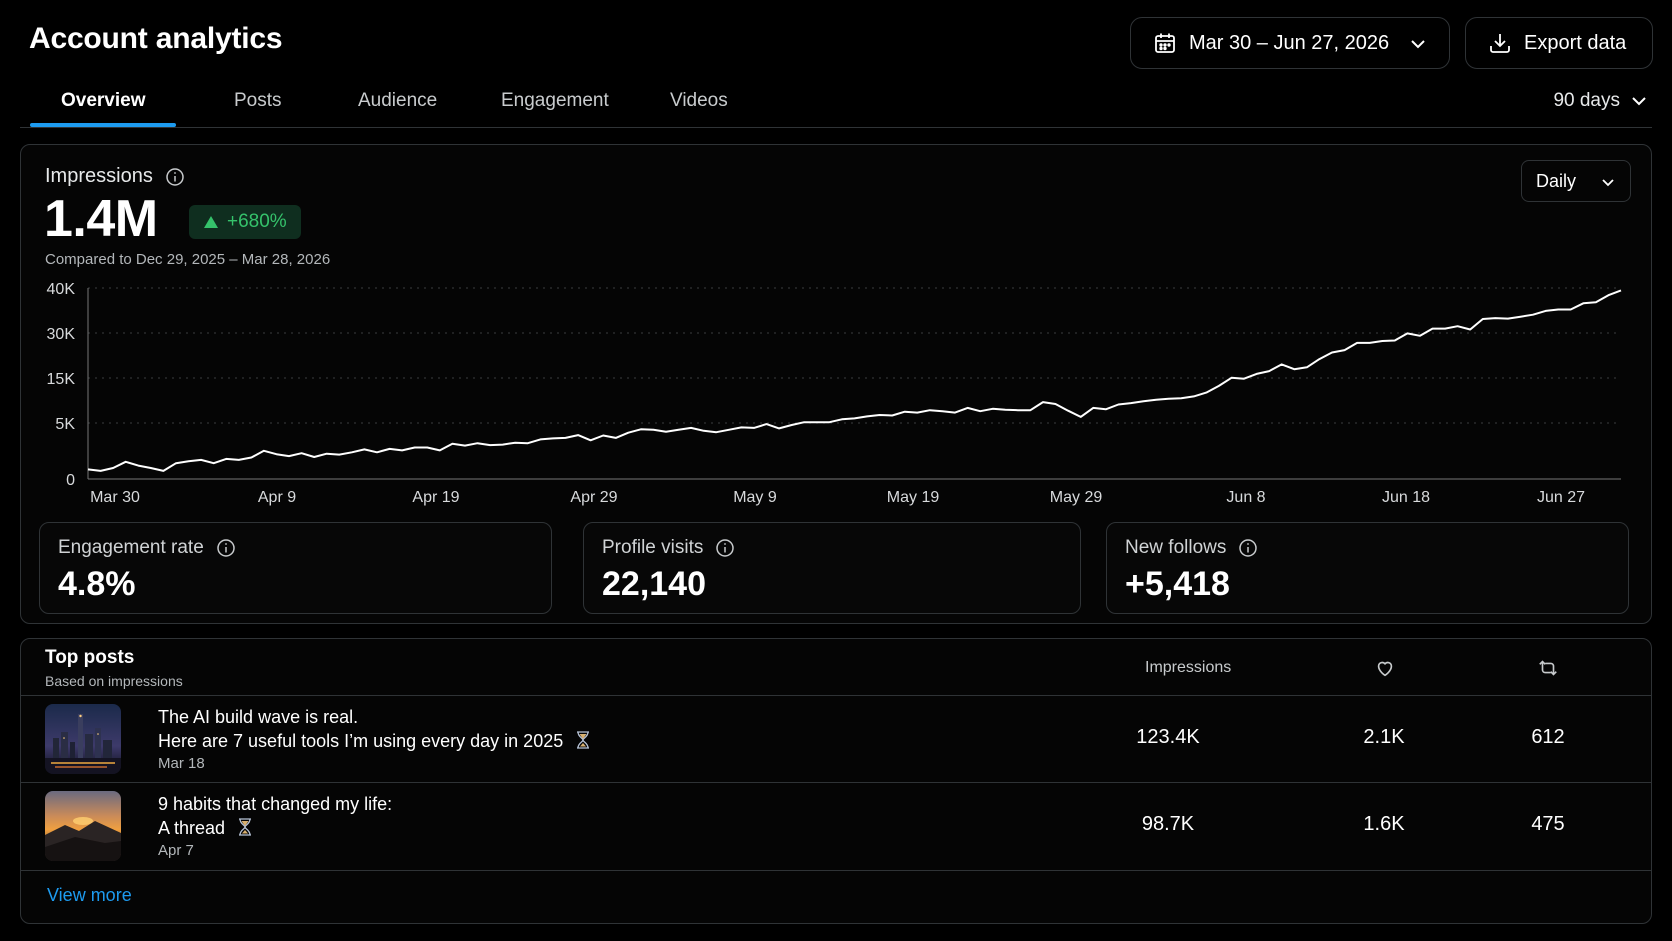  I want to click on post-text-line2: A thread, so click(205, 828).